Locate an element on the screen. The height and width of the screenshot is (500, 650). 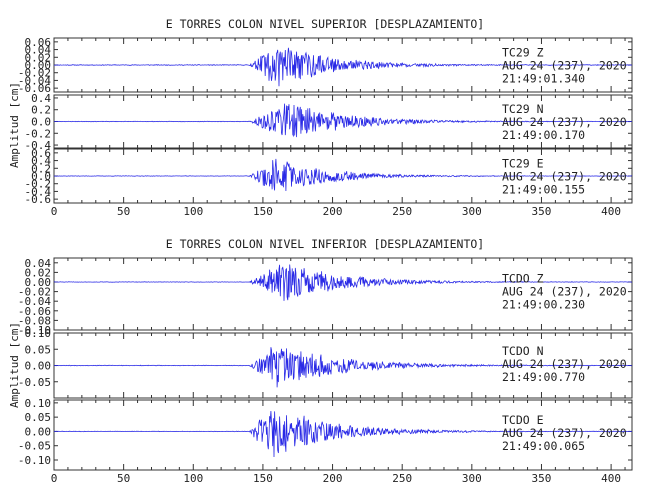
station-label: TC29 N is located at coordinates (523, 109).